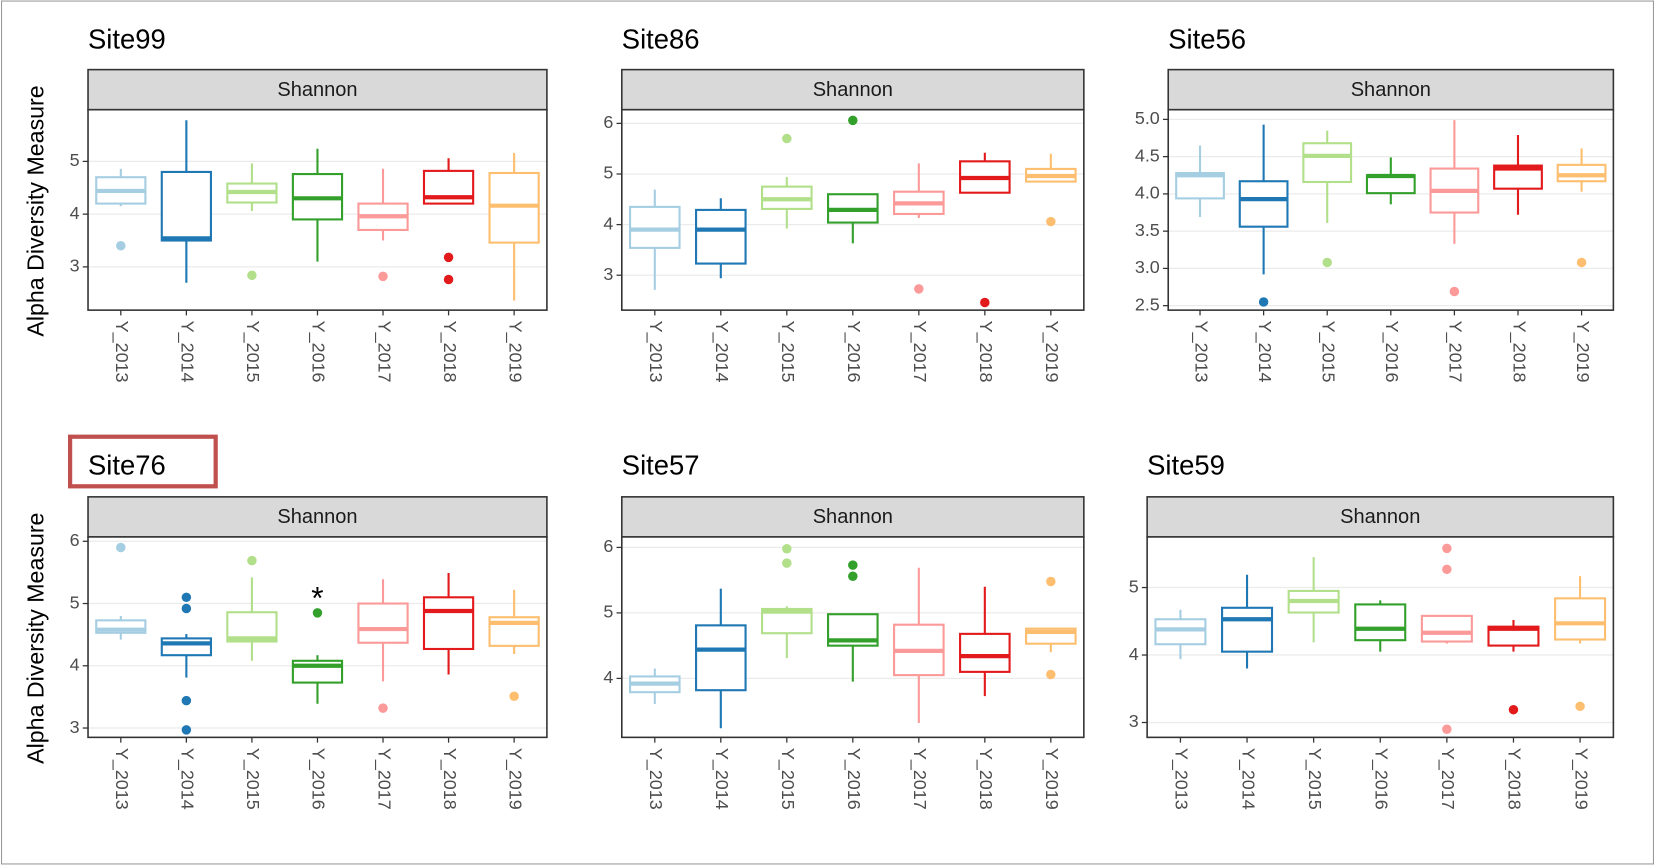 This screenshot has height=865, width=1655. I want to click on highlight-frame, so click(142, 461).